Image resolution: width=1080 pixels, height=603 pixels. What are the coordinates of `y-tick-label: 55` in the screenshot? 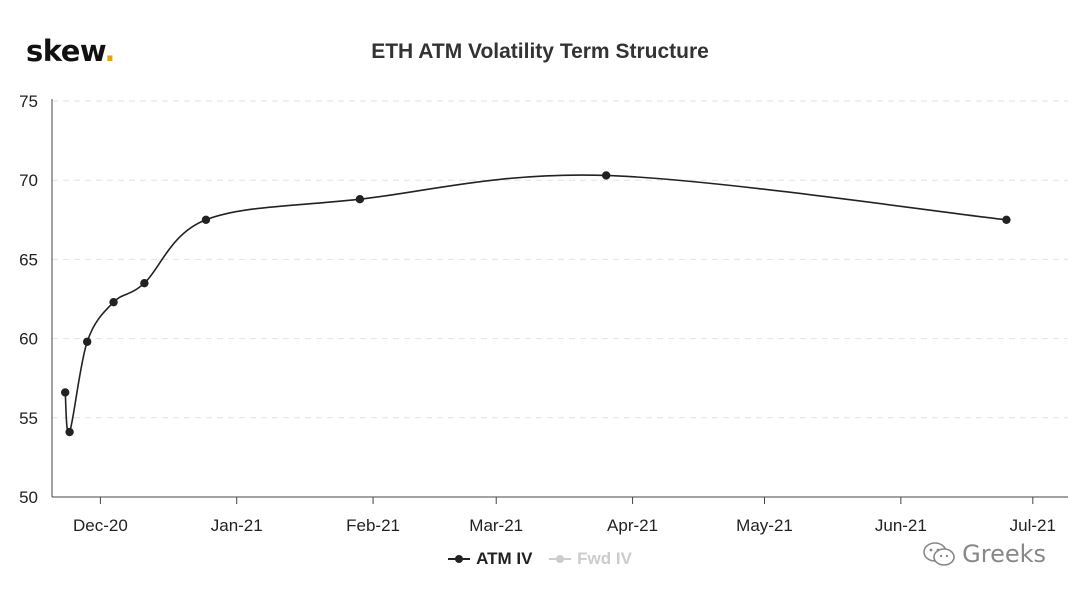 It's located at (28, 418).